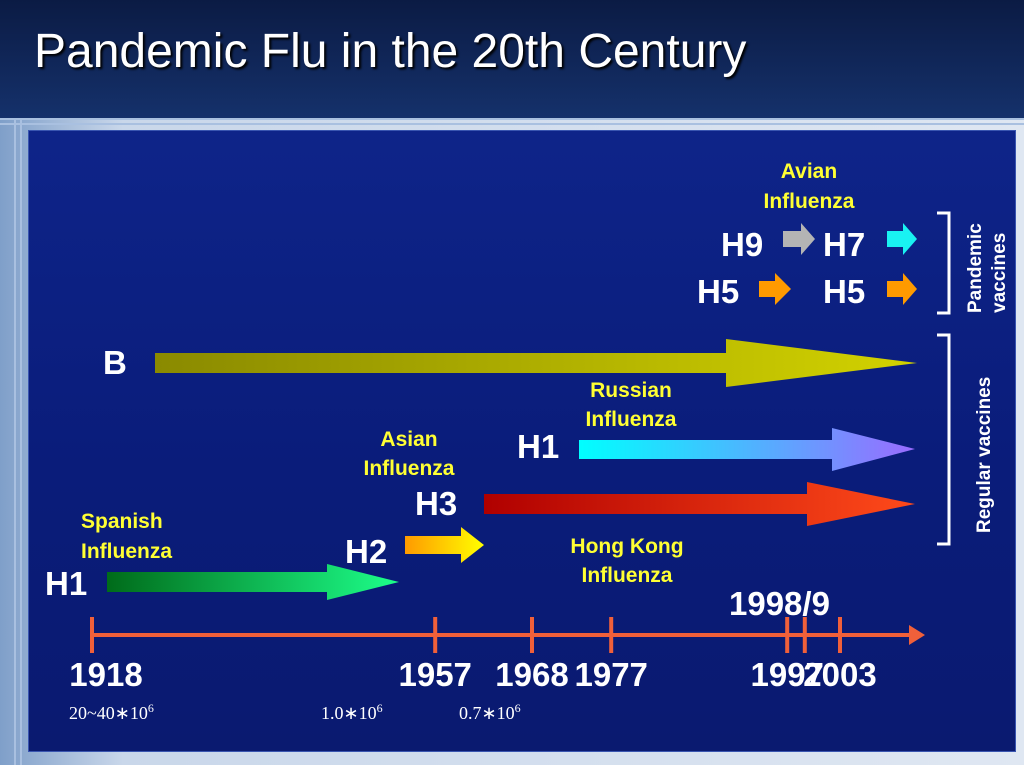  I want to click on asian-label-line2: Influenza, so click(408, 468).